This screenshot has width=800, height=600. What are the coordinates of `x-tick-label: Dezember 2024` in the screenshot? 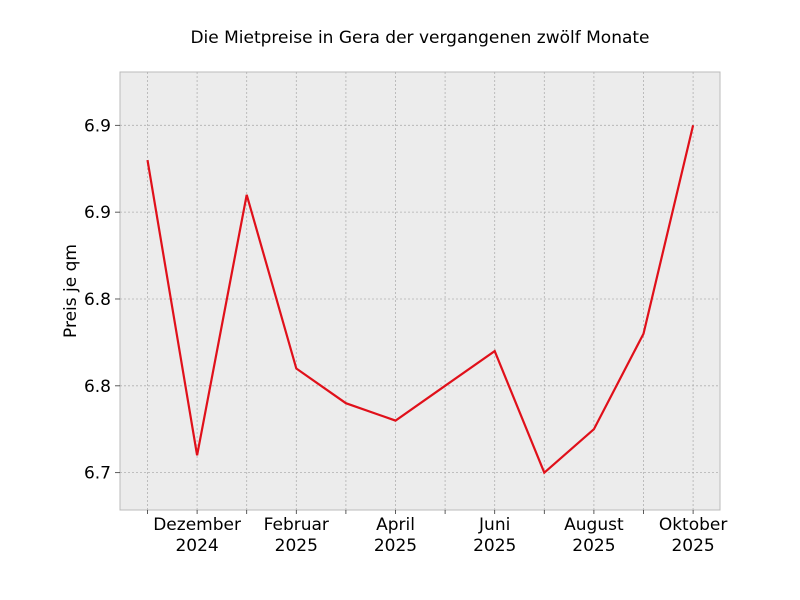 It's located at (197, 535).